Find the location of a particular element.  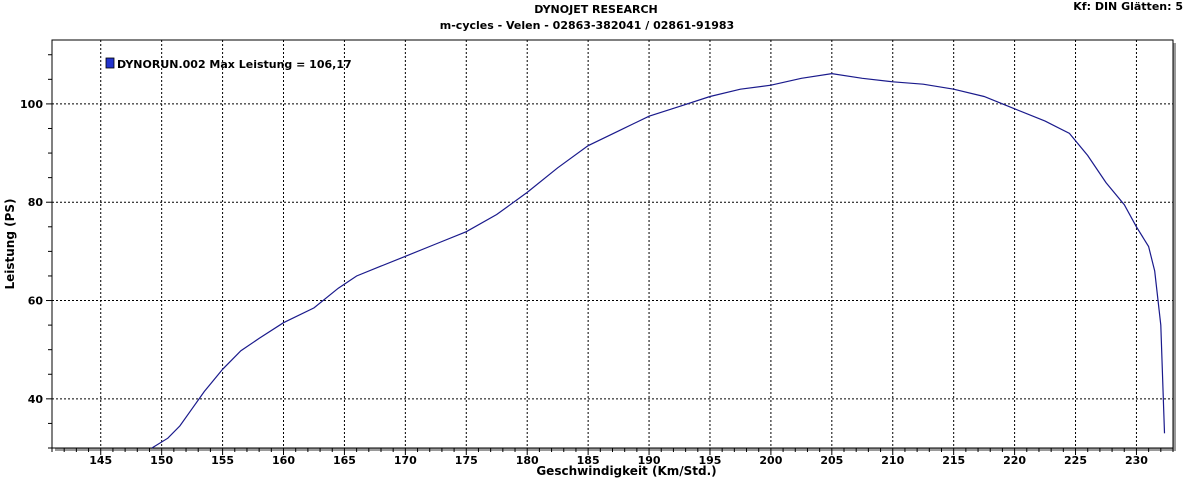

x-tick-label: 165 is located at coordinates (344, 460).